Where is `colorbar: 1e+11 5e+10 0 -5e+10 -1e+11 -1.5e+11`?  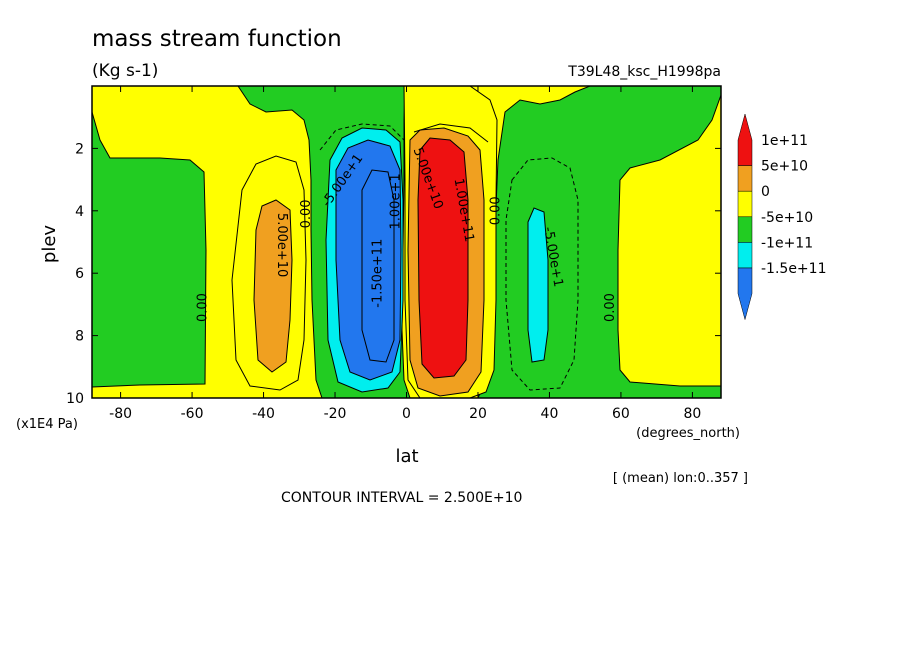
colorbar: 1e+11 5e+10 0 -5e+10 -1e+11 -1.5e+11 is located at coordinates (781, 217).